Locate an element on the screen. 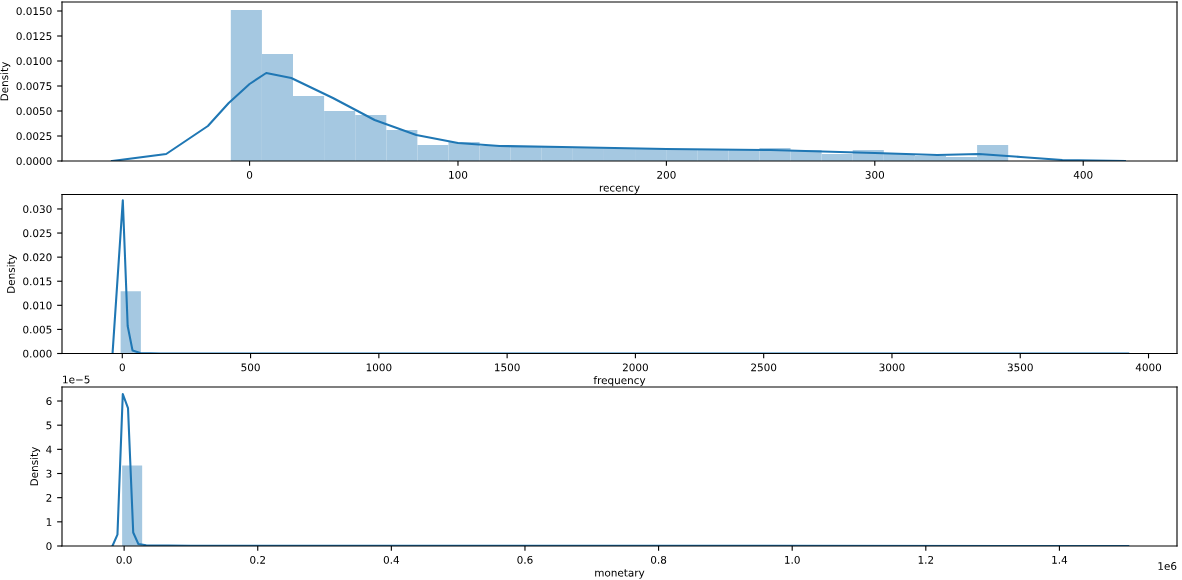  x-tick-label: 0.2 is located at coordinates (257, 559).